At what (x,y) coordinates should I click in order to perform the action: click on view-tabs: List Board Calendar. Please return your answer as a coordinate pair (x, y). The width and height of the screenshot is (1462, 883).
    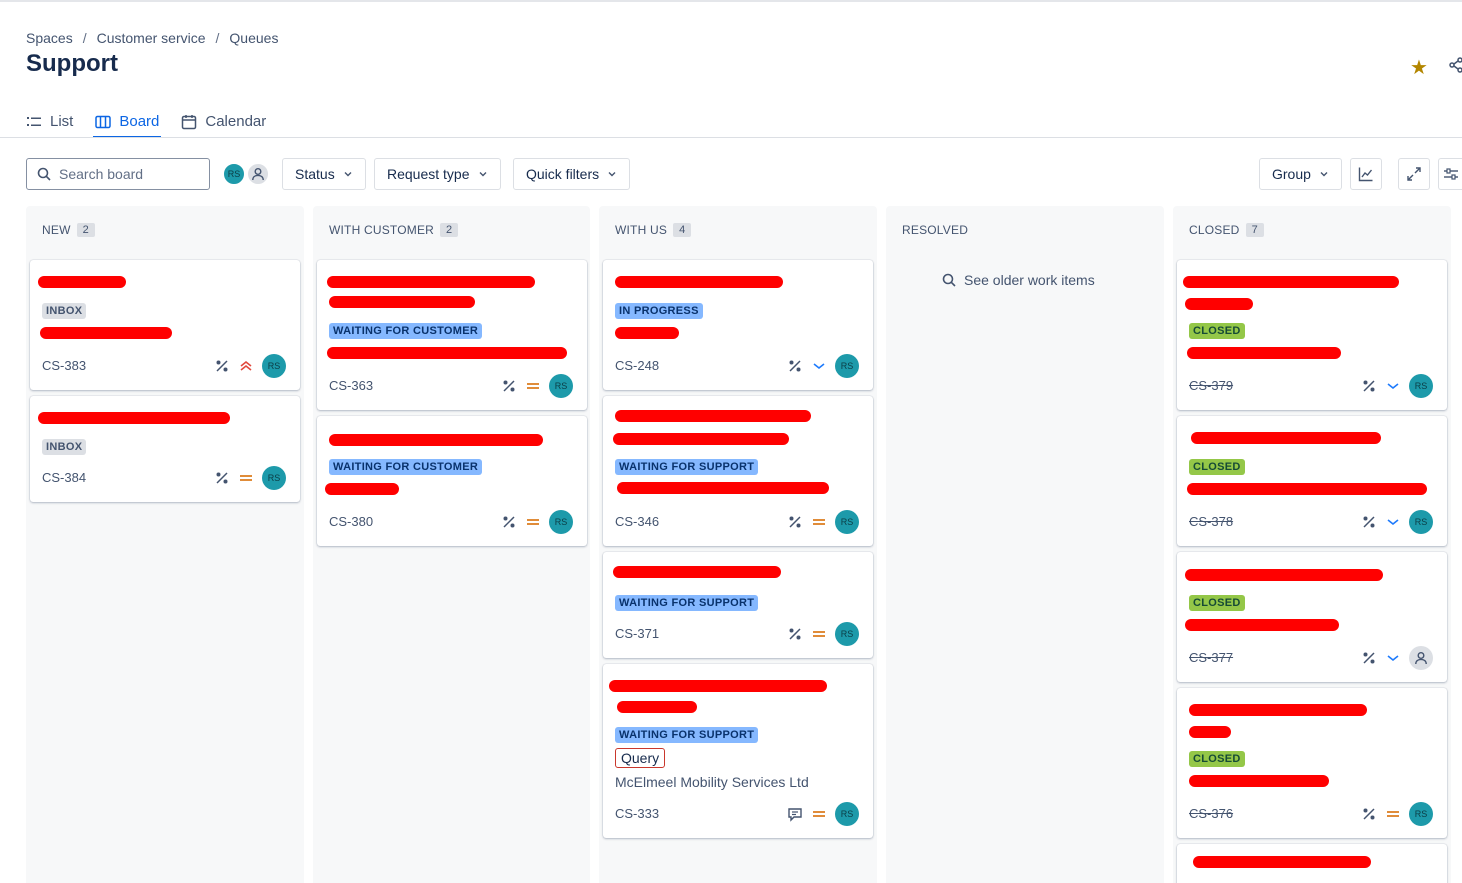
    Looking at the image, I should click on (146, 123).